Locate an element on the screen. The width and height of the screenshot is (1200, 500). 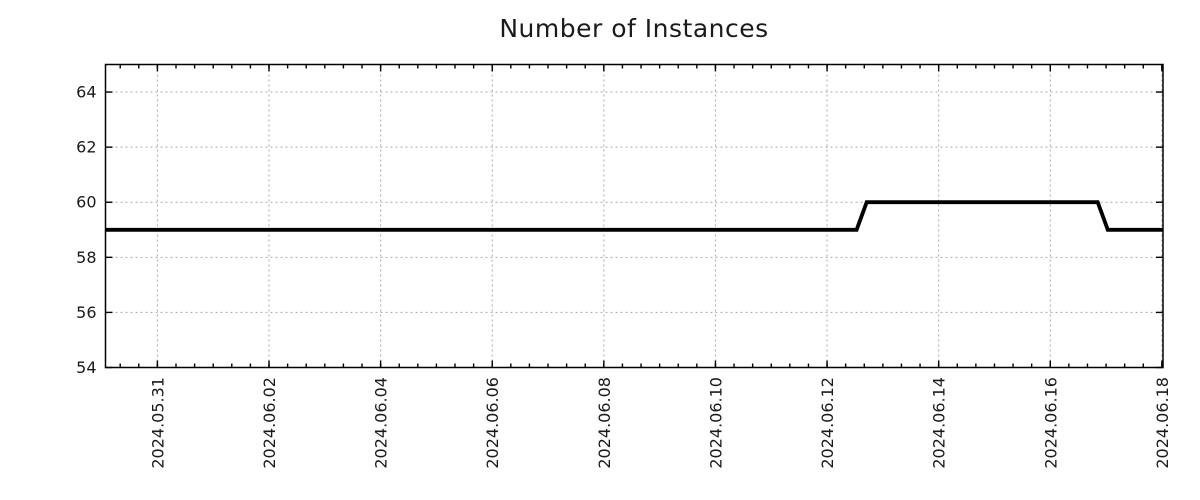
x-tick-label: 2024.06.02 is located at coordinates (269, 423).